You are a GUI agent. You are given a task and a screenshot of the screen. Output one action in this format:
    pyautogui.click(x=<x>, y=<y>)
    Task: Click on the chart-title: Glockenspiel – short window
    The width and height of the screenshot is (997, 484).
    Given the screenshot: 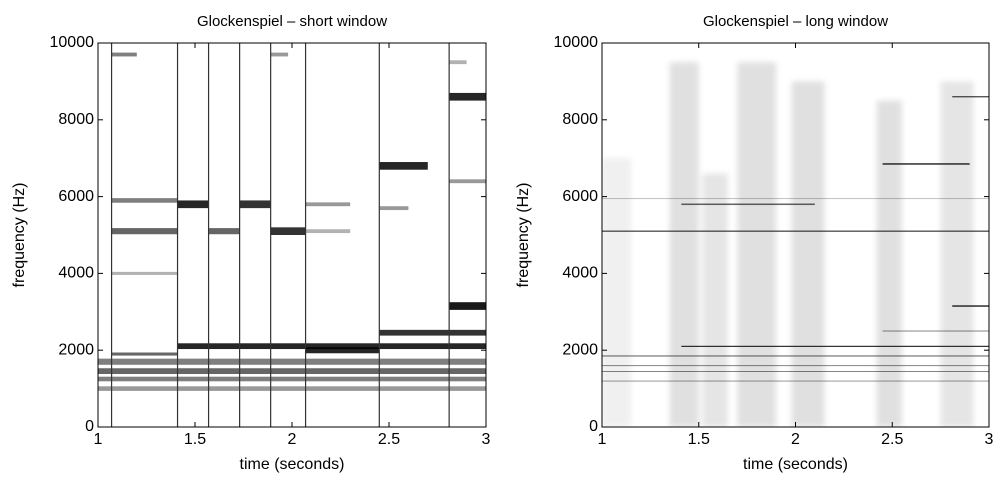 What is the action you would take?
    pyautogui.click(x=292, y=21)
    